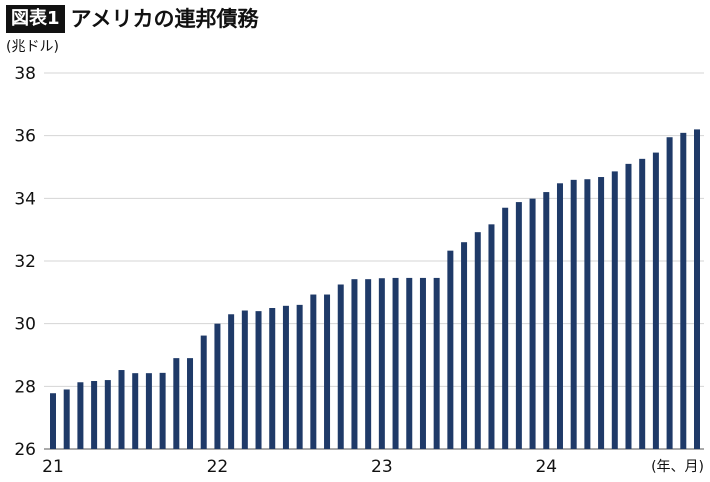  Describe the element at coordinates (546, 467) in the screenshot. I see `x-tick-label: 24` at that location.